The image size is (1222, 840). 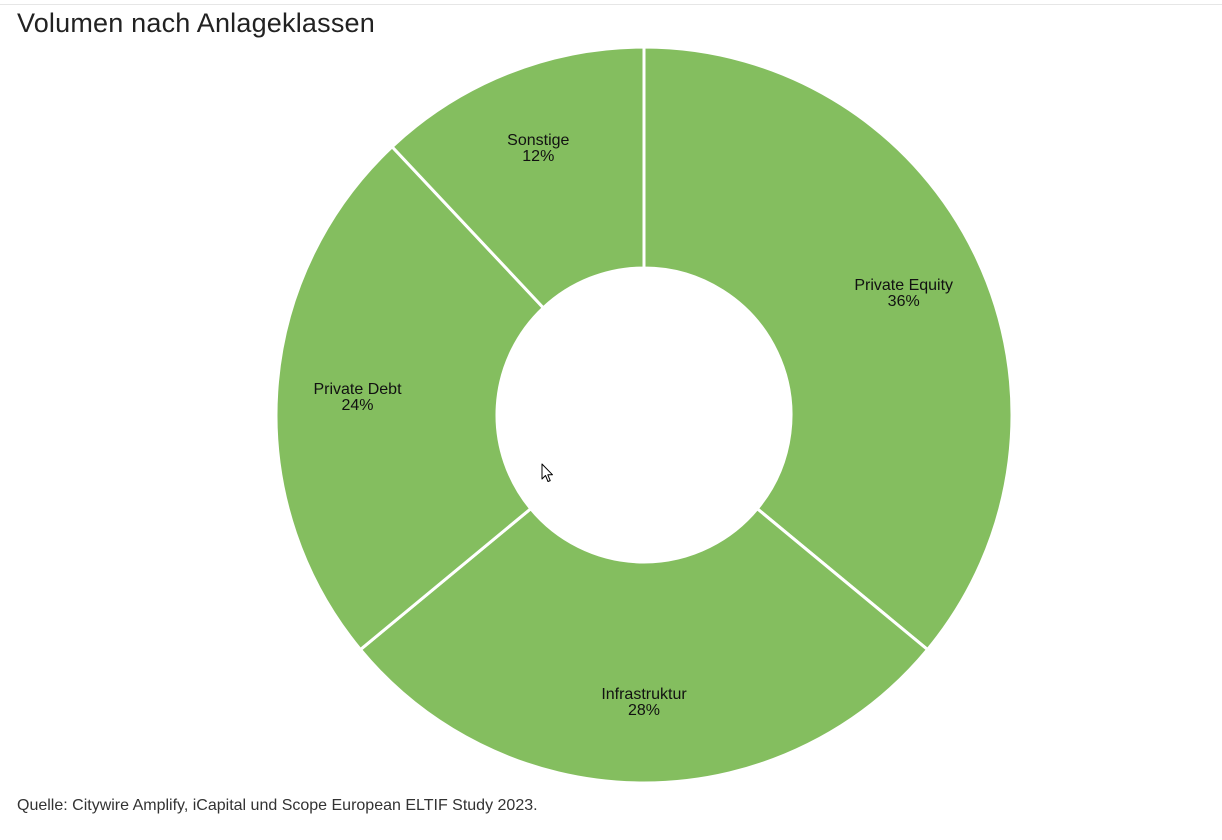 What do you see at coordinates (644, 694) in the screenshot?
I see `slice-label-infrastruktur: Infrastruktur` at bounding box center [644, 694].